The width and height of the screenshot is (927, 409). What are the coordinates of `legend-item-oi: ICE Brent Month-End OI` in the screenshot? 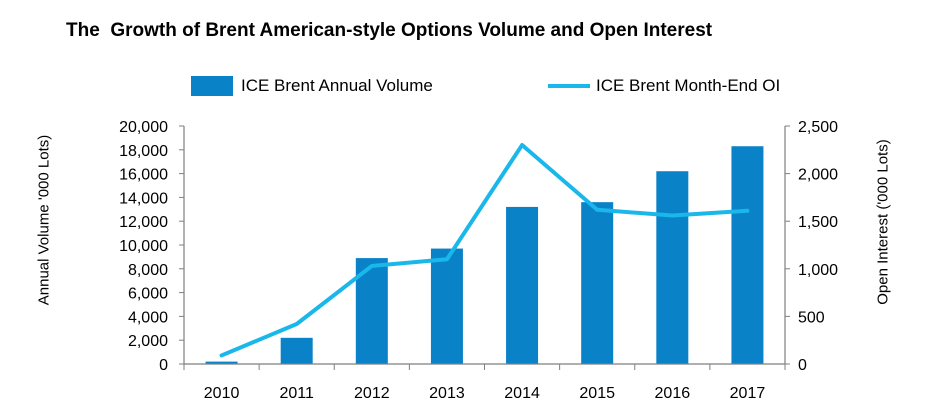 It's located at (664, 86).